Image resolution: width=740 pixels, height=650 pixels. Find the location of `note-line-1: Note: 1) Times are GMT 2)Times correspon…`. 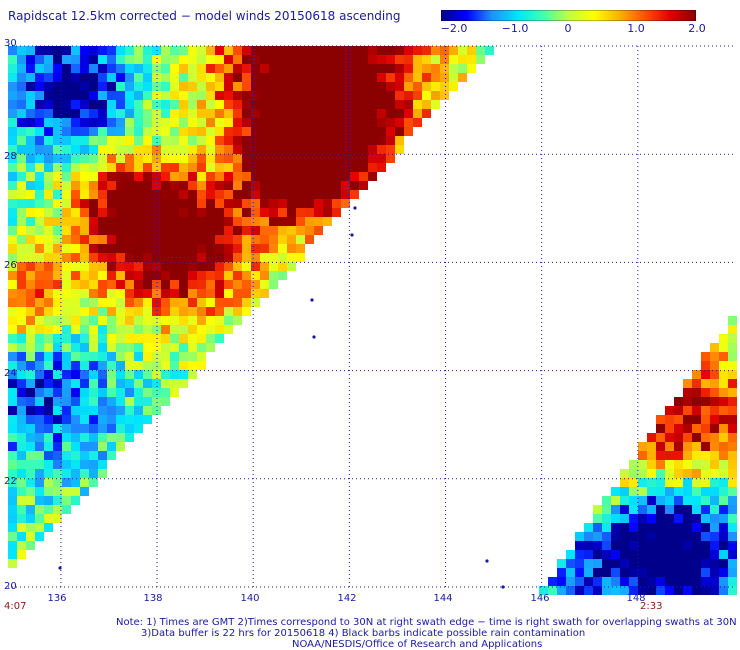

note-line-1: Note: 1) Times are GMT 2)Times correspon… is located at coordinates (426, 622).